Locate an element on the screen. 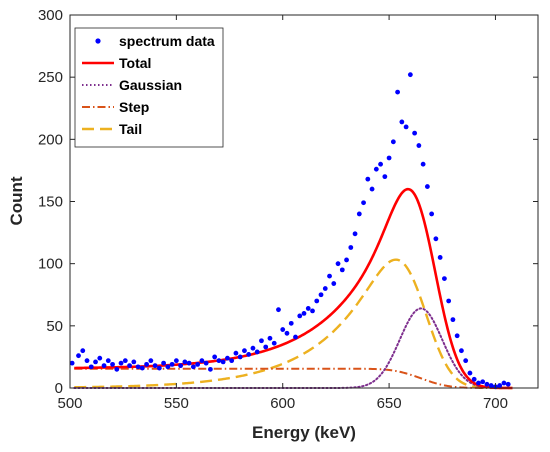 The image size is (550, 452). y-tick-label: 200 is located at coordinates (50, 139).